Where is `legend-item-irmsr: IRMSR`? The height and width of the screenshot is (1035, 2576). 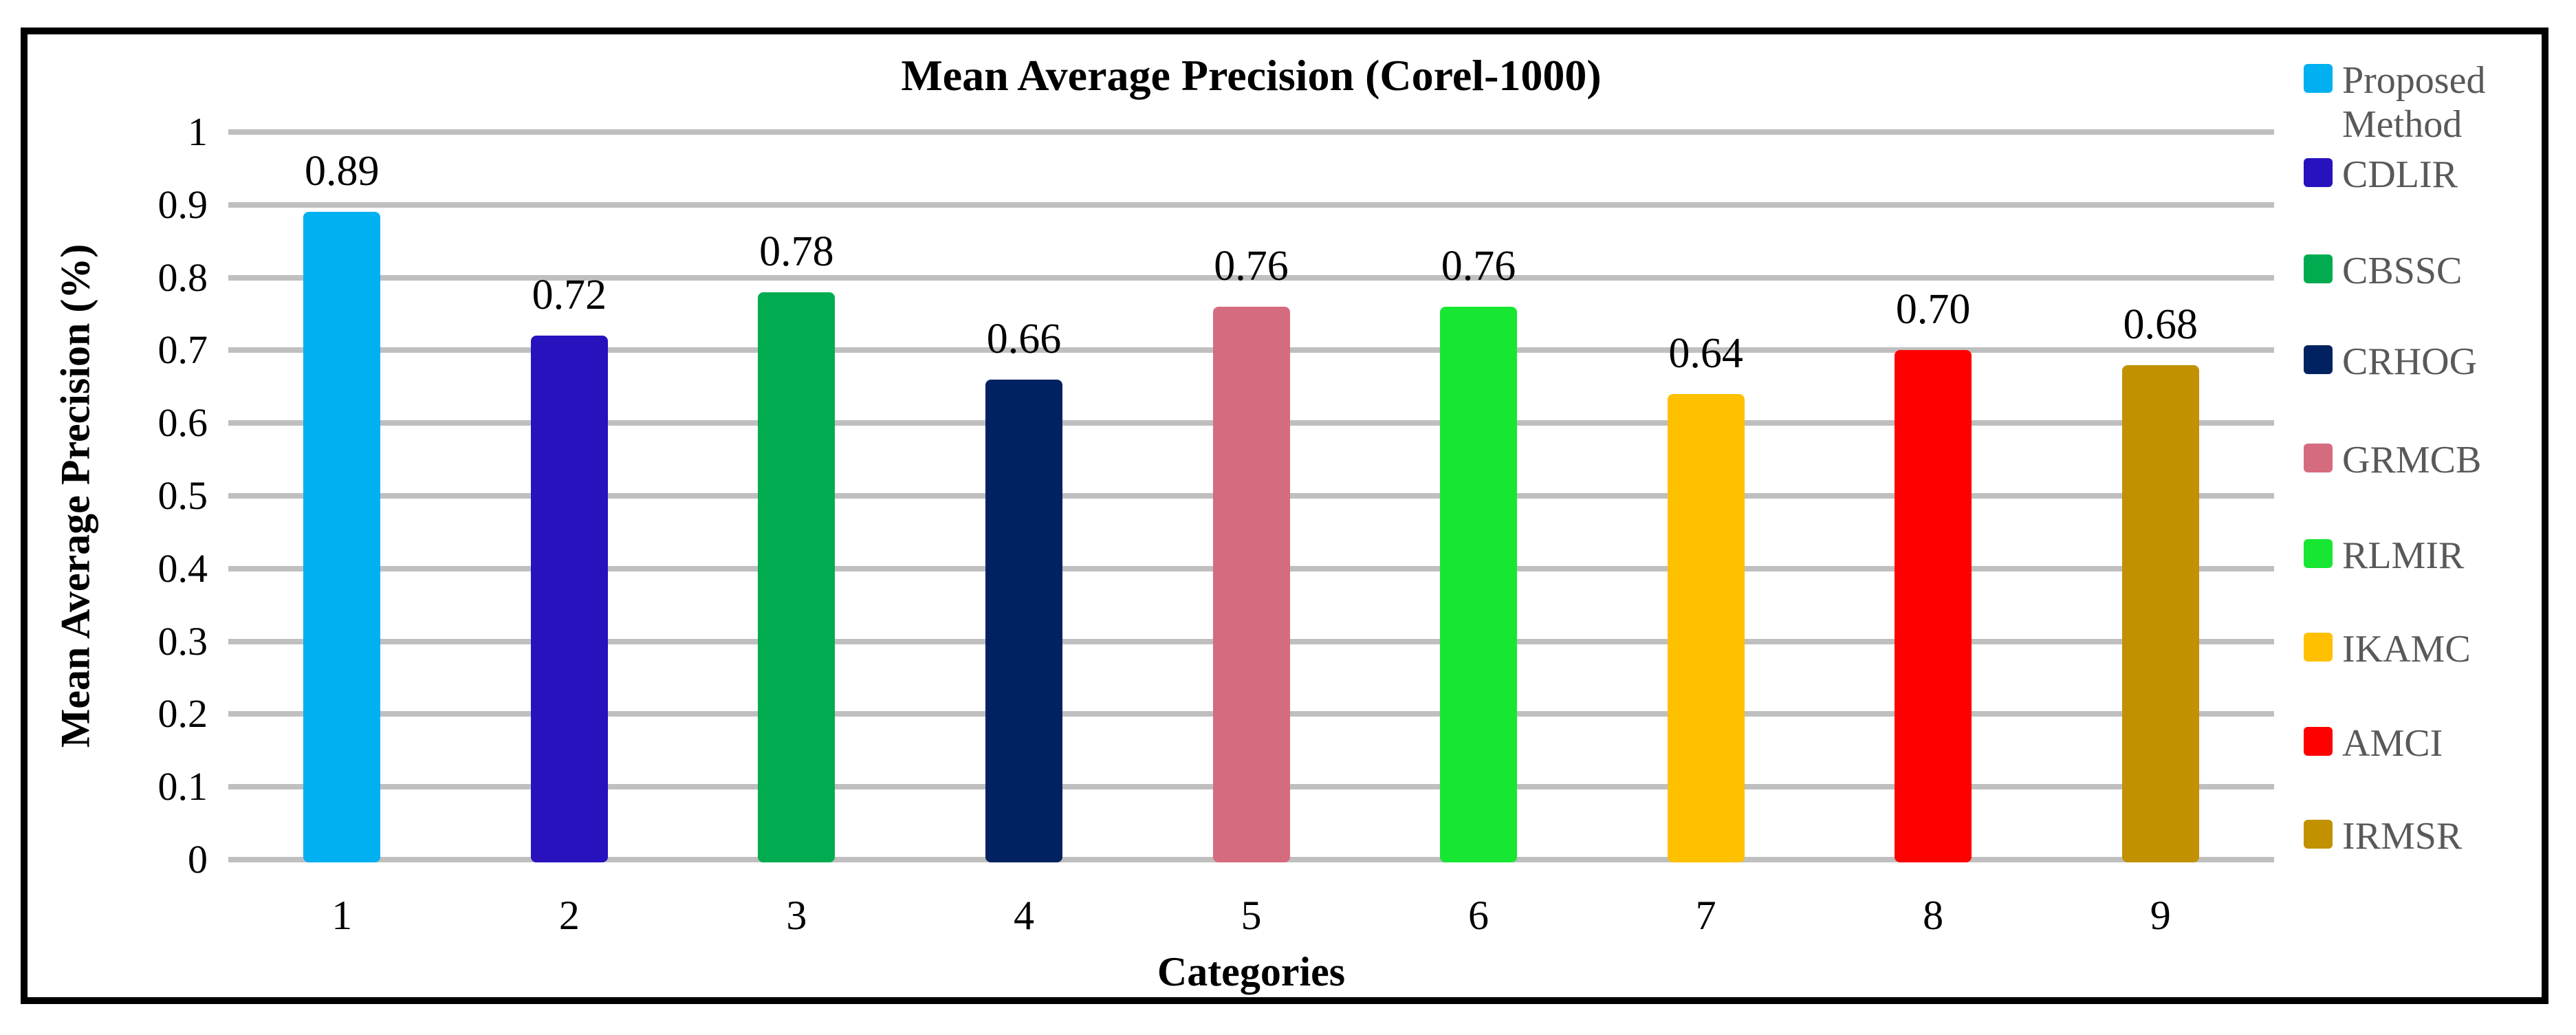
legend-item-irmsr: IRMSR is located at coordinates (2423, 836).